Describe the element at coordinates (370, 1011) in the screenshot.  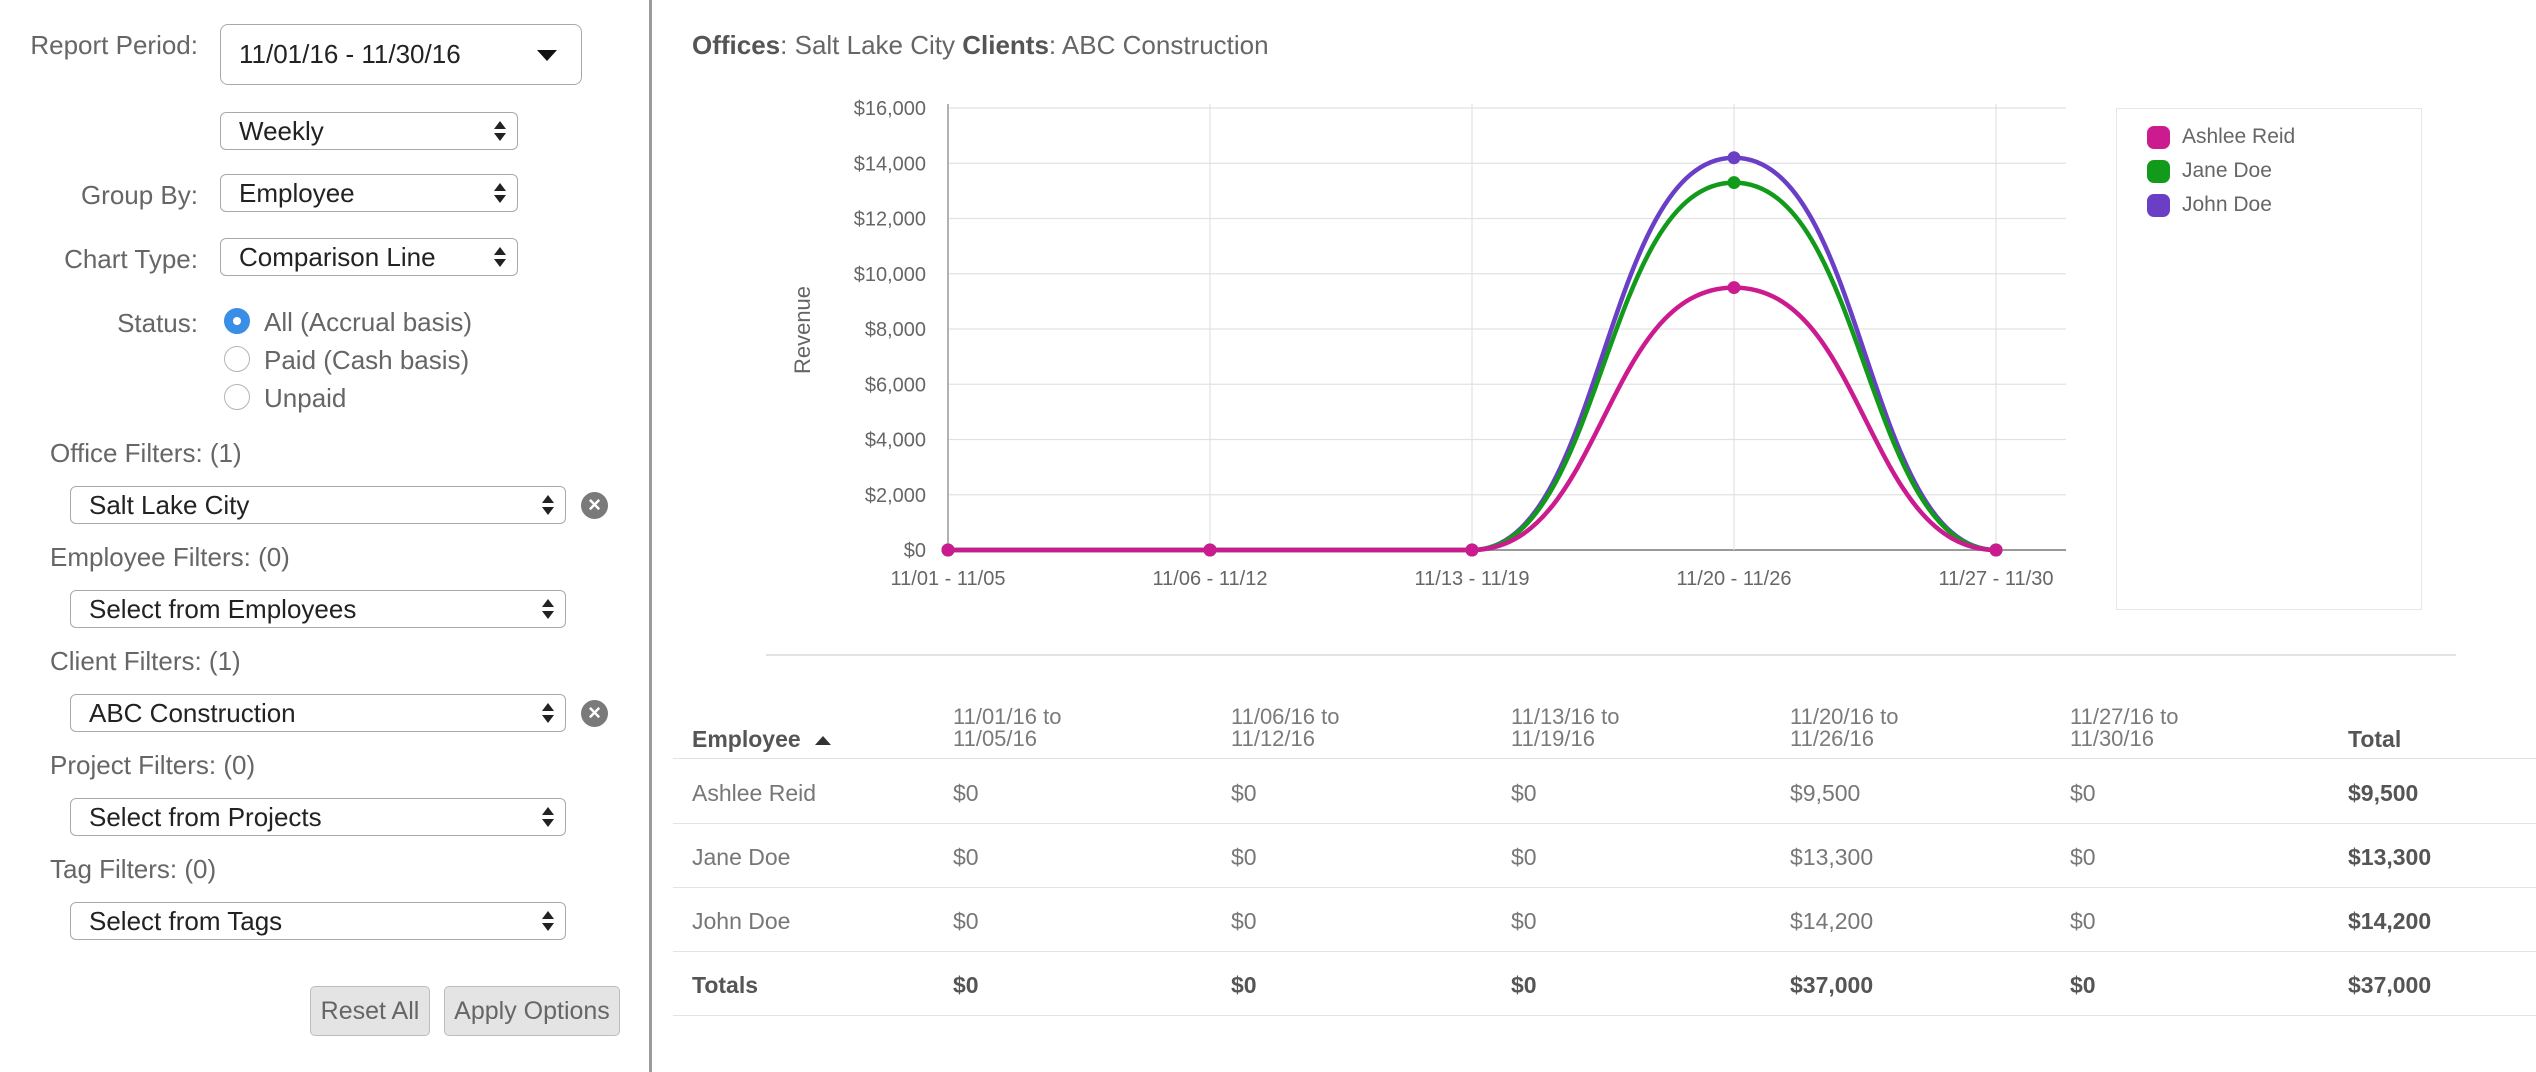
I see `reset-all-button: Reset All` at that location.